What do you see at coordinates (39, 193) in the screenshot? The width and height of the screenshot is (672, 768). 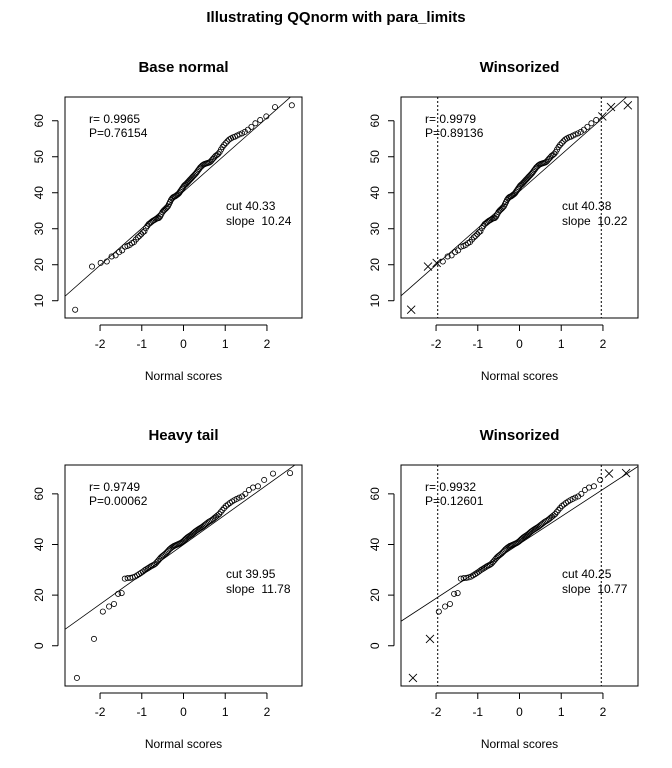 I see `y-tick-label: 40` at bounding box center [39, 193].